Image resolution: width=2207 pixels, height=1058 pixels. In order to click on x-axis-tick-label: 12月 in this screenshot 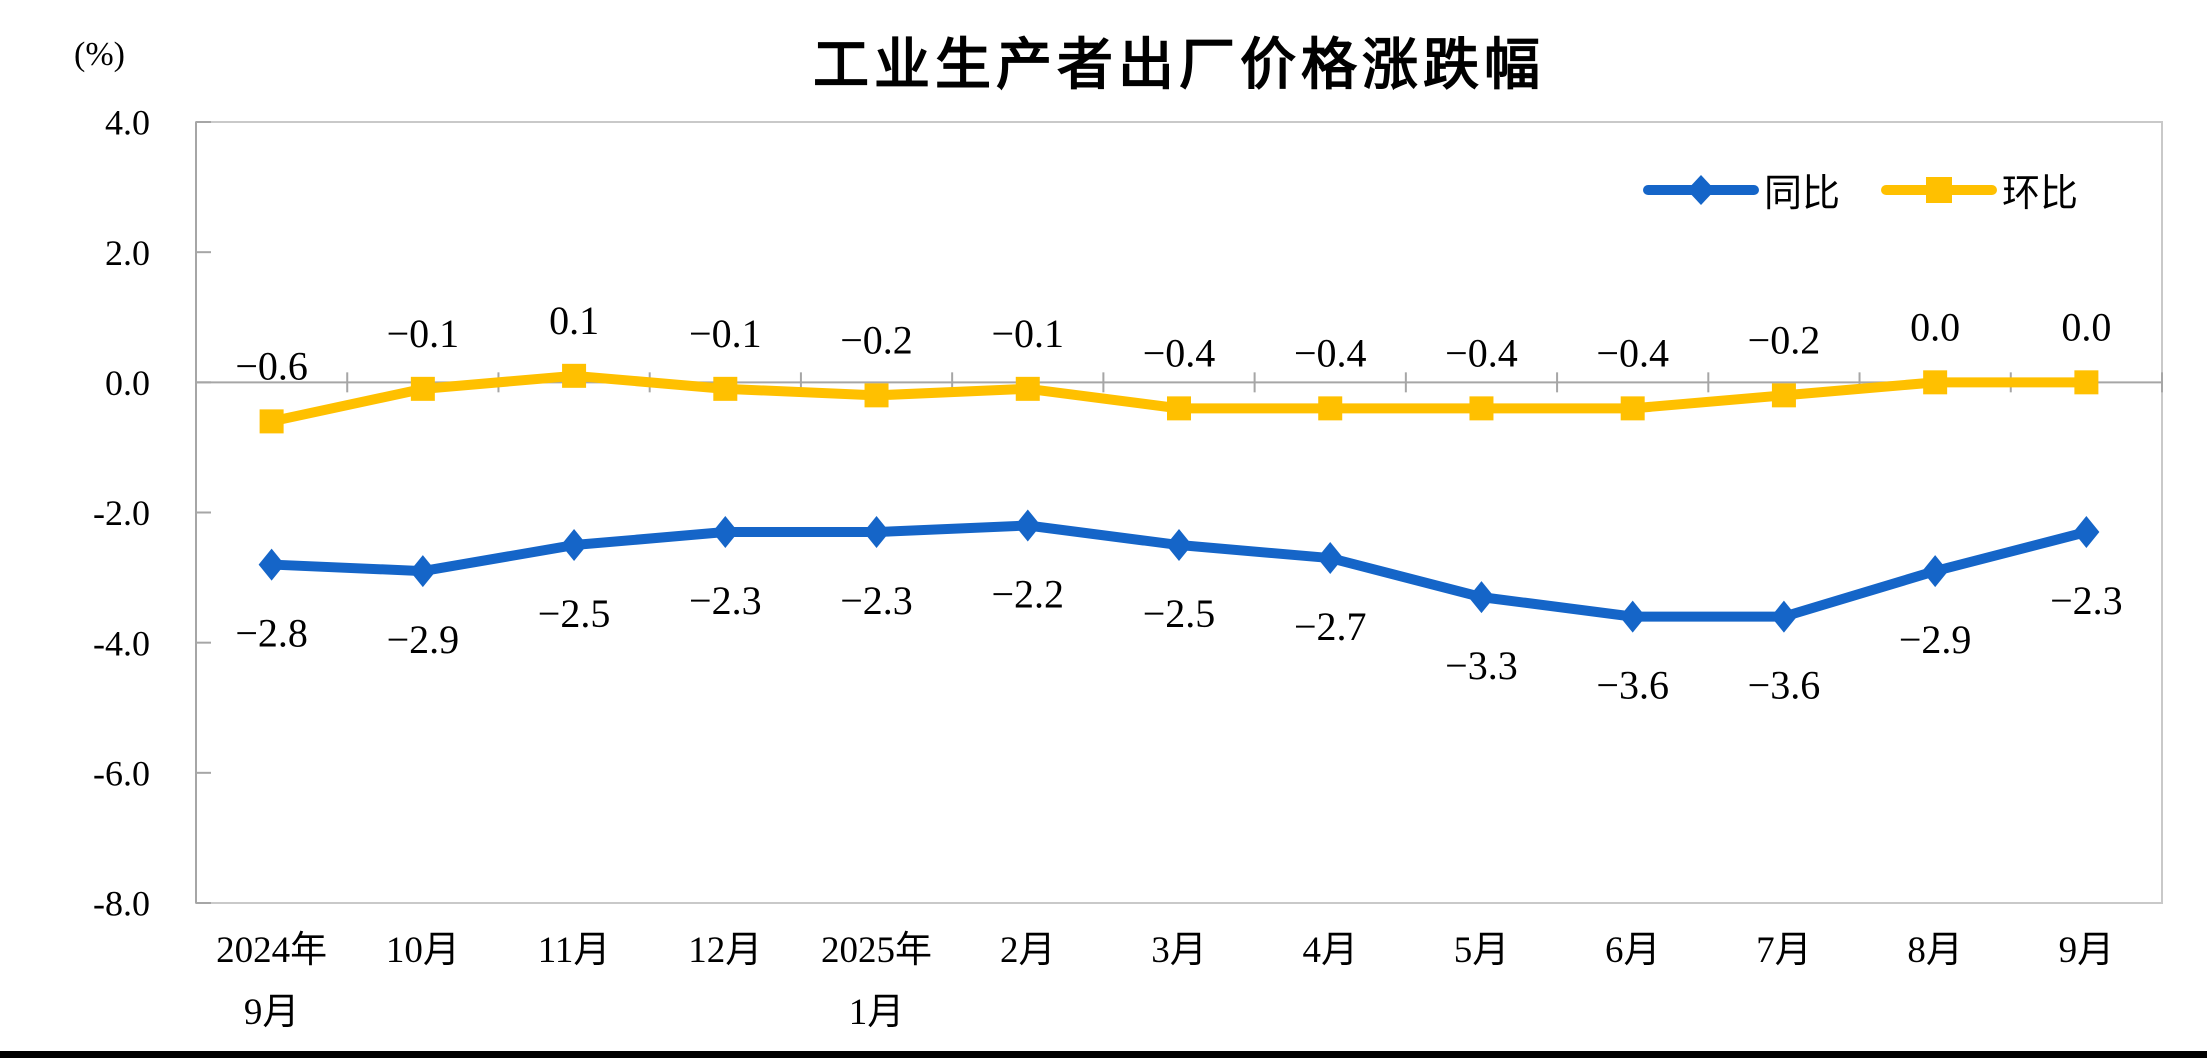, I will do `click(725, 950)`.